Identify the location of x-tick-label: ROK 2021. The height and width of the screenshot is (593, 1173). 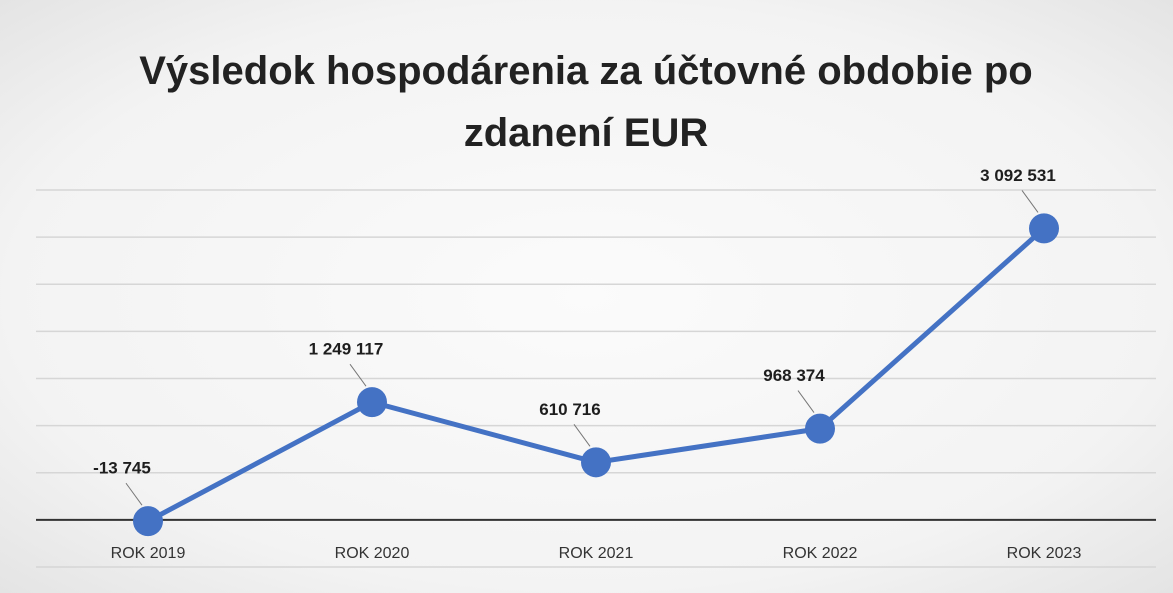
(596, 553).